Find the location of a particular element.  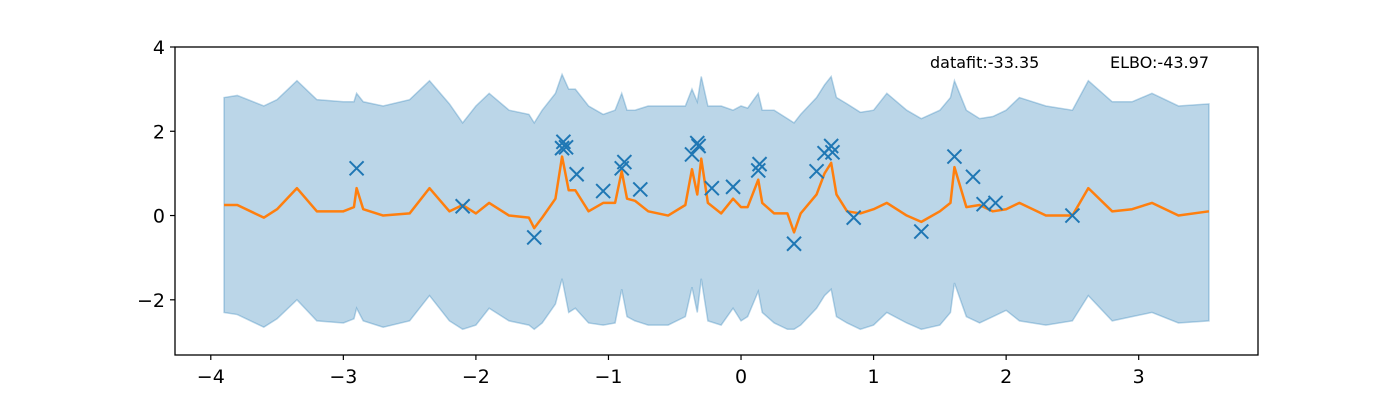

x-tick-label: 2 is located at coordinates (1006, 377).